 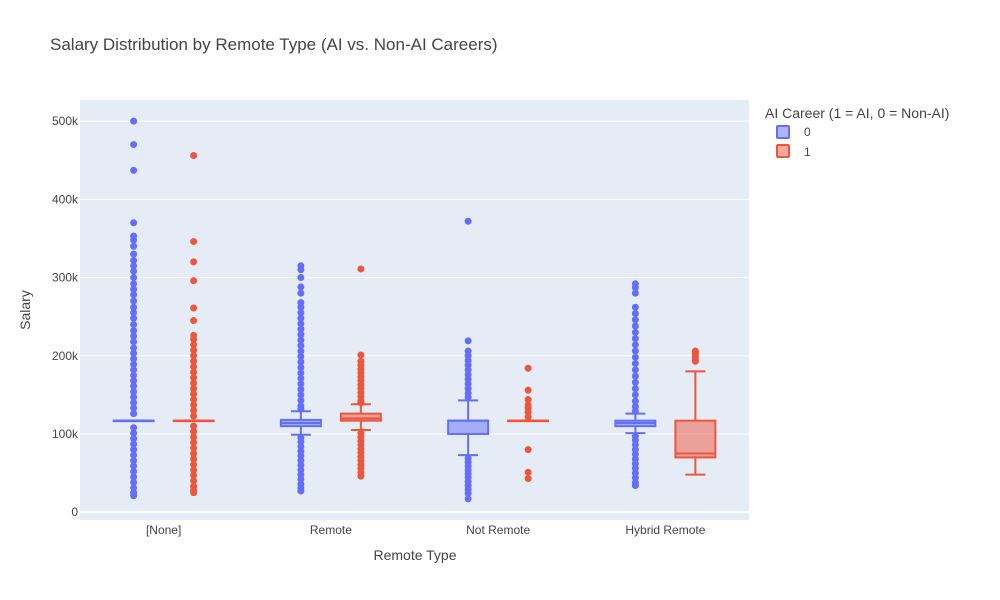 What do you see at coordinates (468, 427) in the screenshot?
I see `iqr-box` at bounding box center [468, 427].